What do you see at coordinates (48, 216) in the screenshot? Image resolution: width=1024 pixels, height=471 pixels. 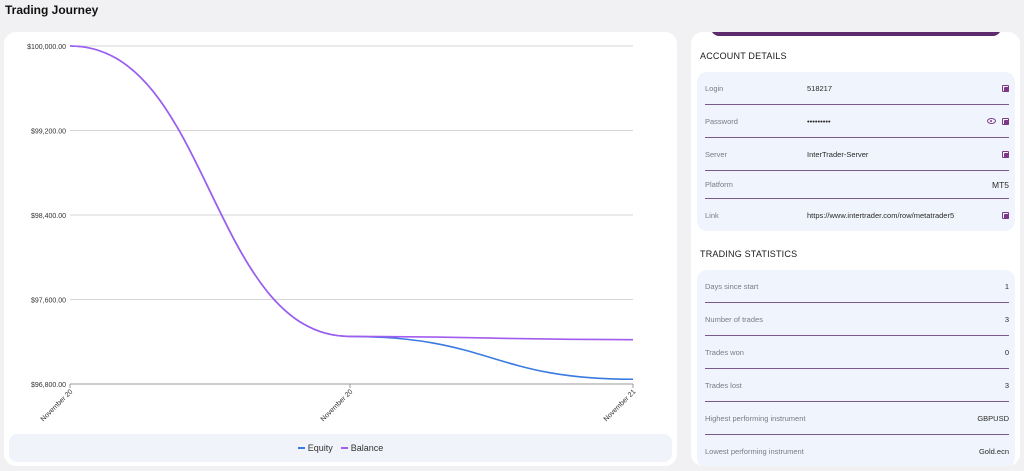 I see `y-tick-label: $98,400.00` at bounding box center [48, 216].